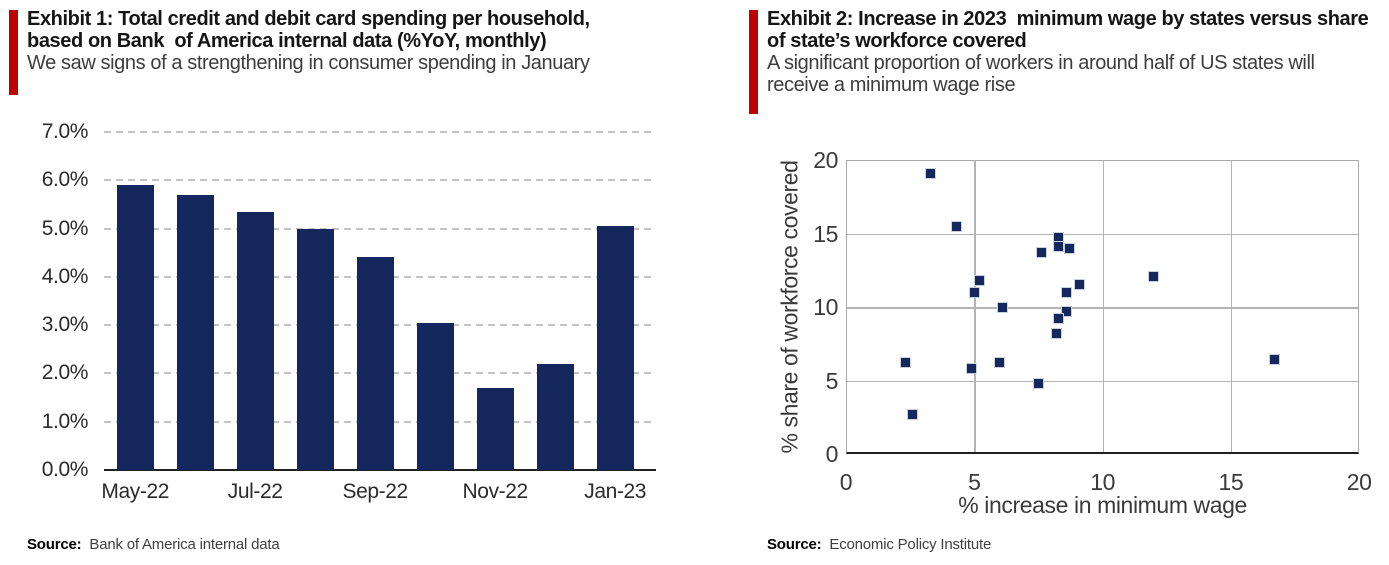 The image size is (1389, 565). Describe the element at coordinates (255, 491) in the screenshot. I see `x-tick-label: Jul-22` at that location.